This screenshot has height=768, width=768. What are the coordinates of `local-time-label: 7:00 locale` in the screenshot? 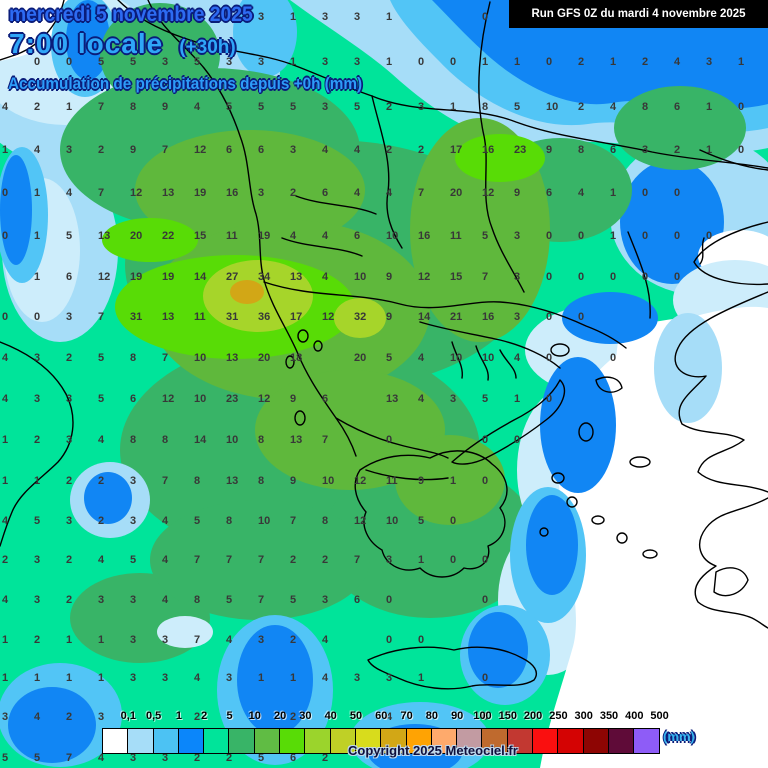 It's located at (86, 43).